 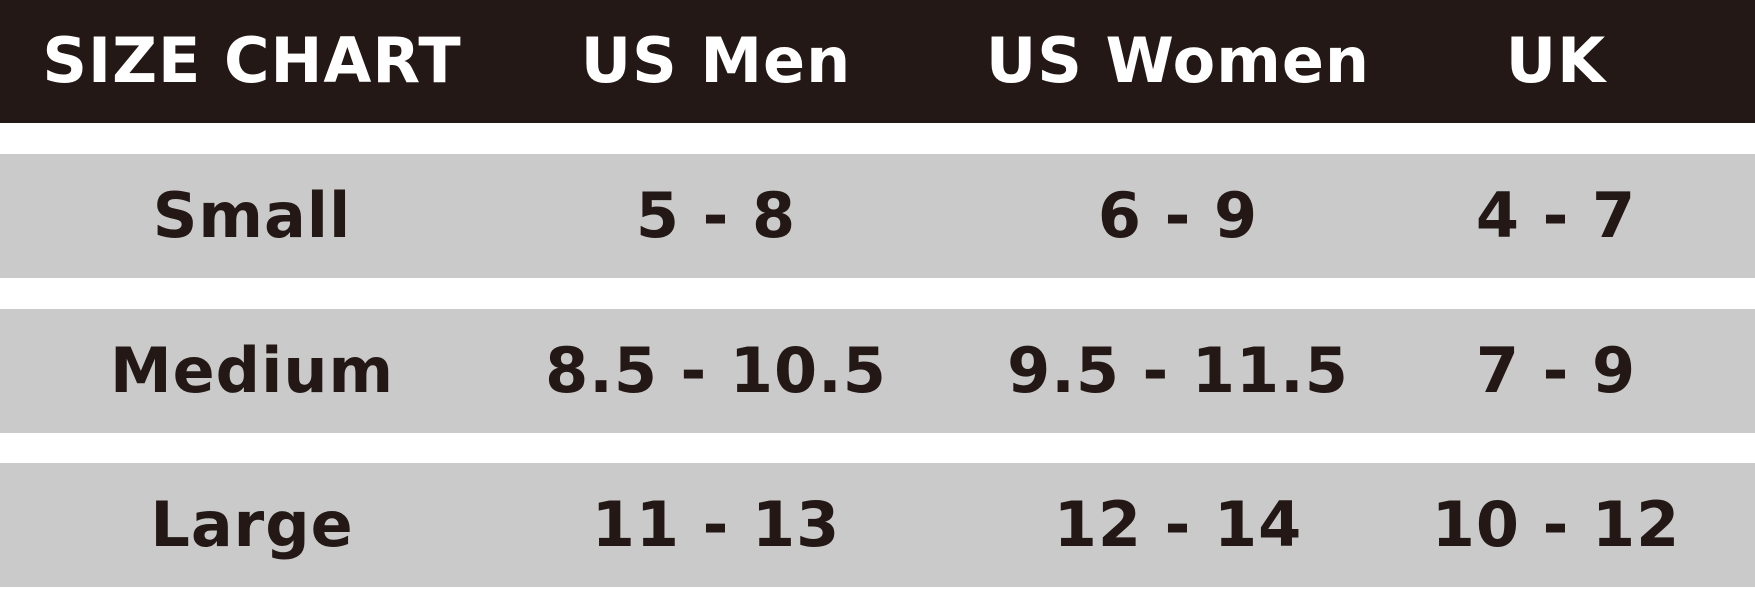 What do you see at coordinates (1178, 60) in the screenshot?
I see `header-cell: US Women` at bounding box center [1178, 60].